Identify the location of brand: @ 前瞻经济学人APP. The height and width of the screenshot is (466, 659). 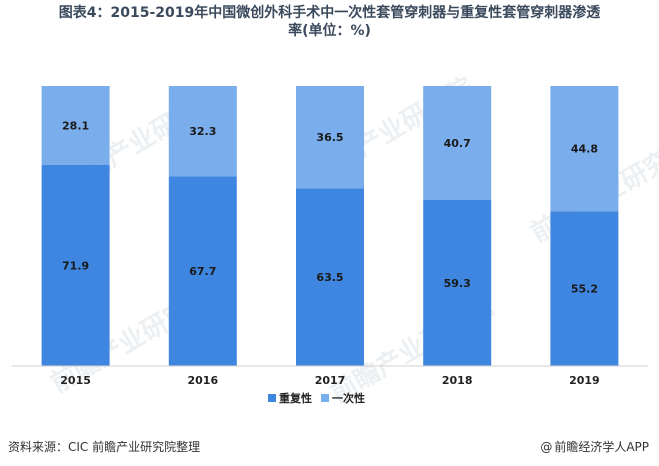
(594, 446).